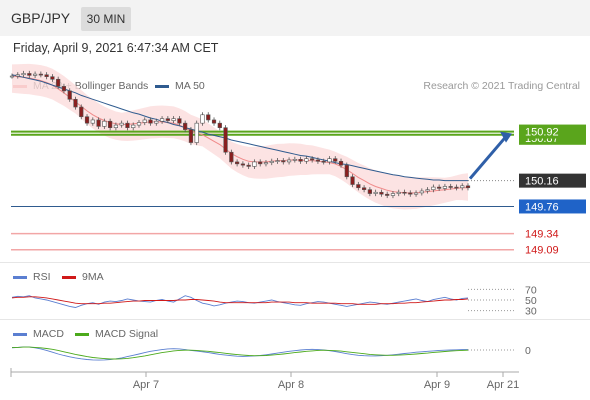 The image size is (590, 400). Describe the element at coordinates (542, 182) in the screenshot. I see `price-tag-label-2: 150.16` at that location.